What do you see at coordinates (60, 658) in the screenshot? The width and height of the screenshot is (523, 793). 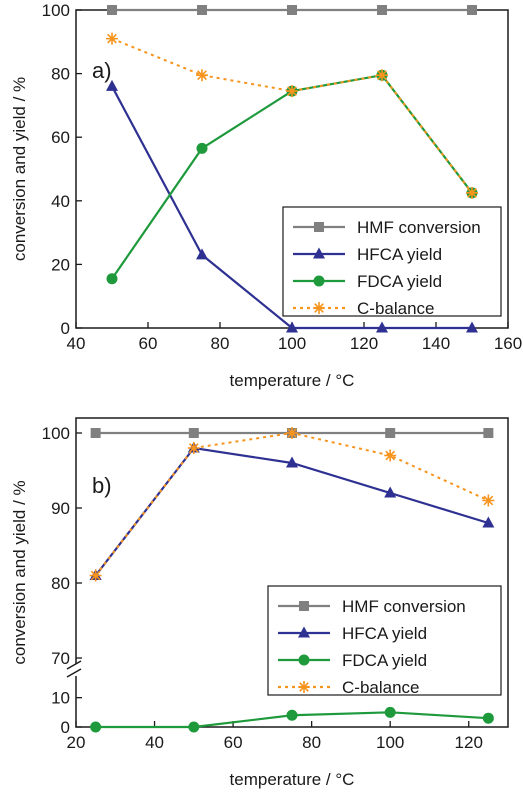 I see `y-tick-label: 70` at bounding box center [60, 658].